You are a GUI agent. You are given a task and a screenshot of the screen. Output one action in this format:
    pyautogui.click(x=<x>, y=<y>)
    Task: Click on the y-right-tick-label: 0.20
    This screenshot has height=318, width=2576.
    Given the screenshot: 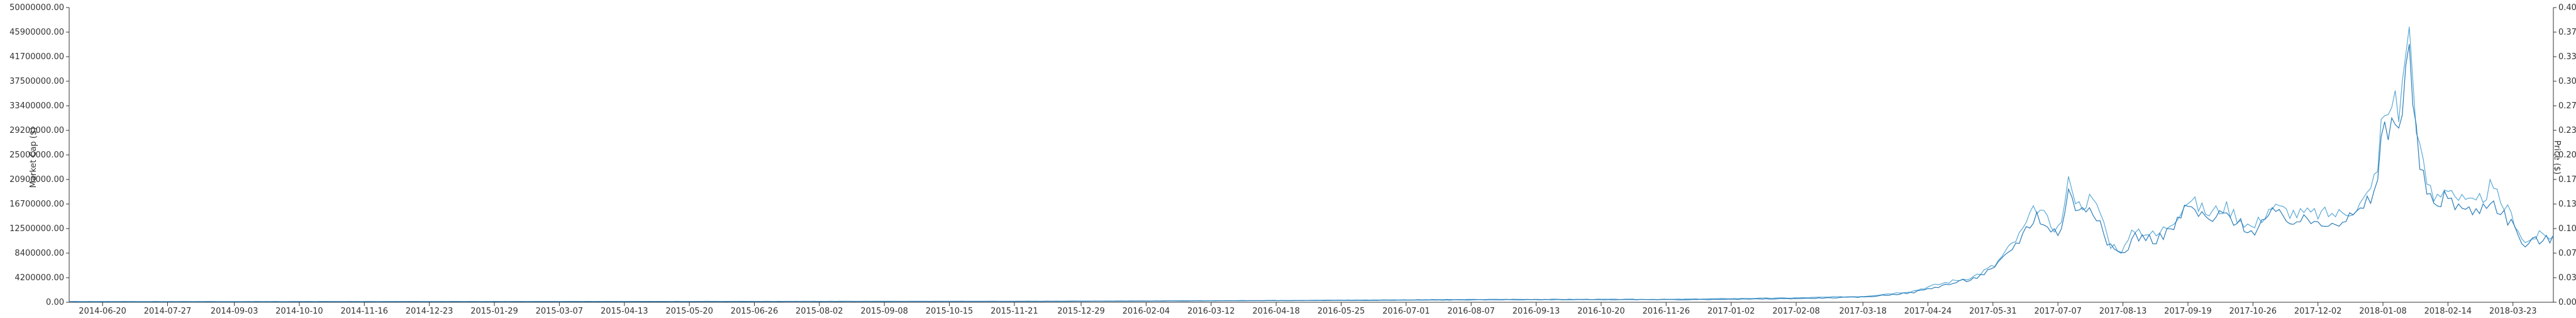 What is the action you would take?
    pyautogui.click(x=2567, y=155)
    